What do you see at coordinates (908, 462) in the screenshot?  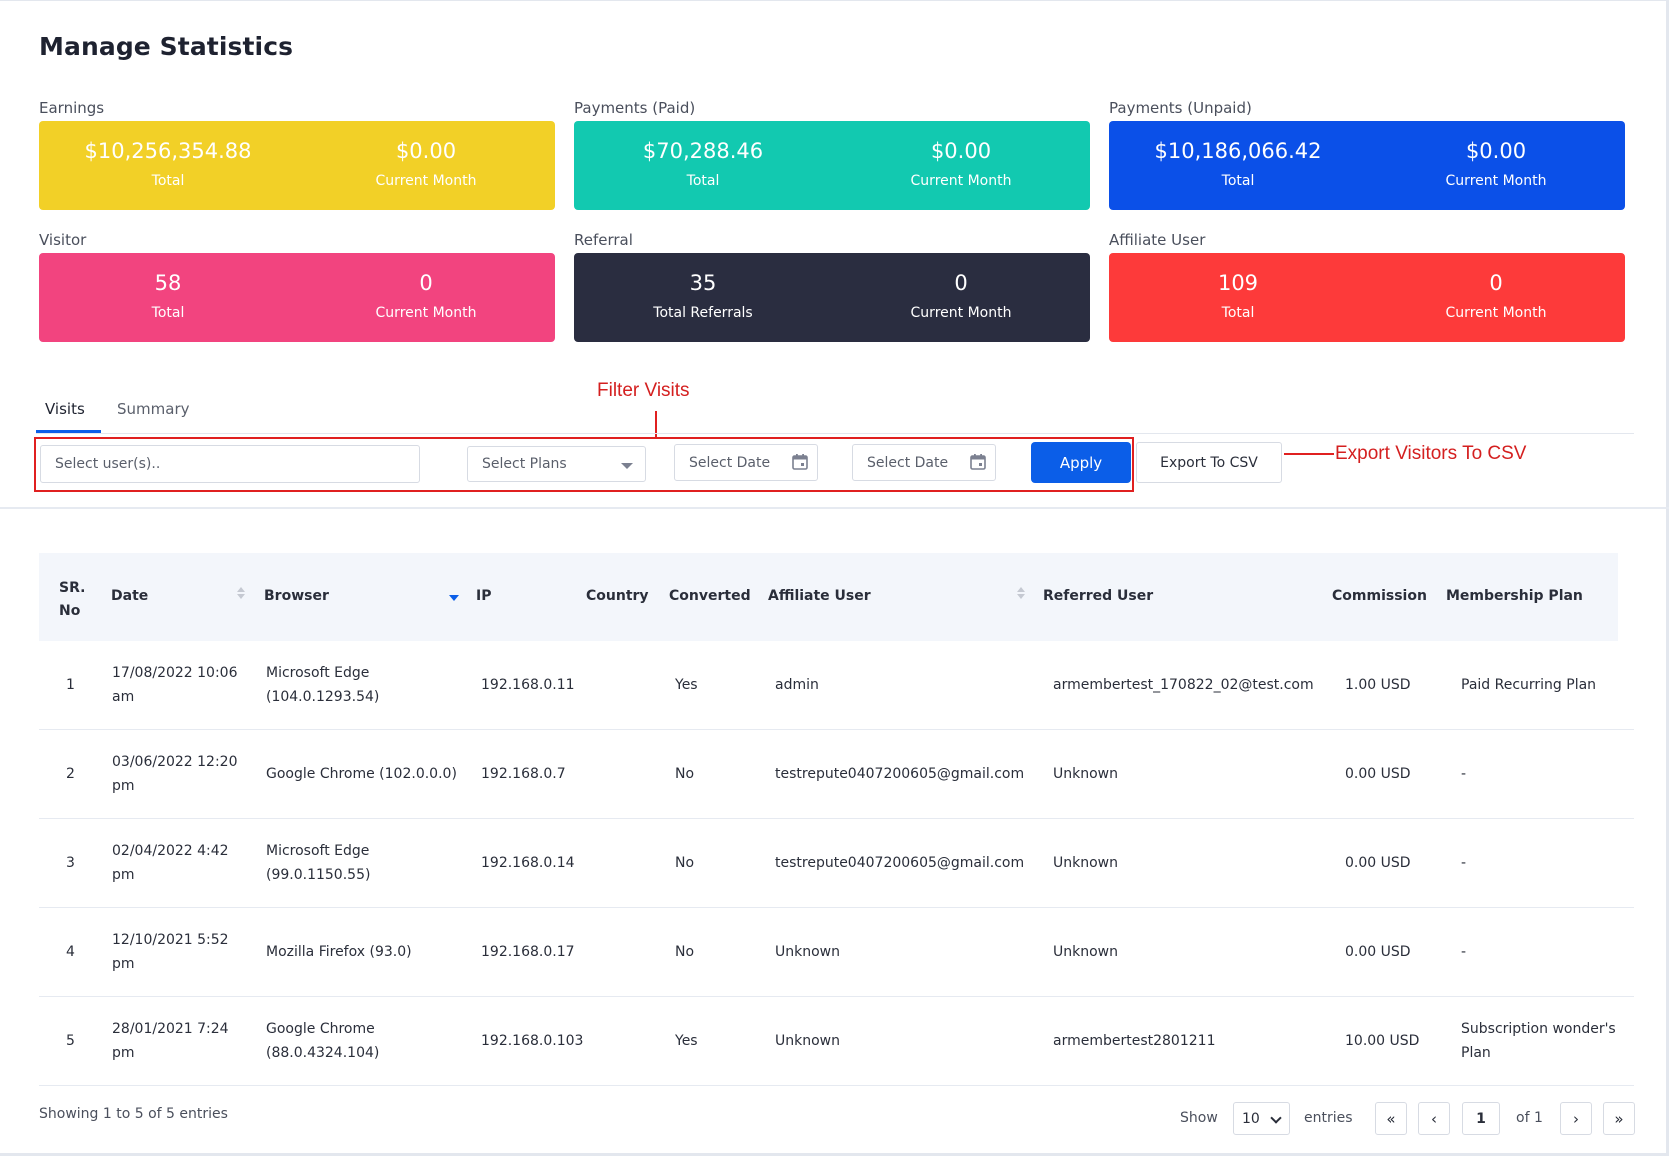 I see `date-to-placeholder: Select Date` at bounding box center [908, 462].